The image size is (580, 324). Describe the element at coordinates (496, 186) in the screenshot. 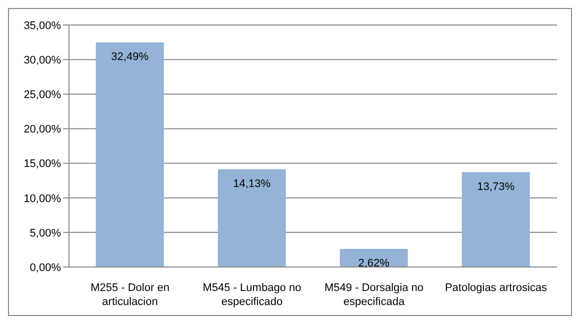

I see `data-label: 13,73%` at that location.